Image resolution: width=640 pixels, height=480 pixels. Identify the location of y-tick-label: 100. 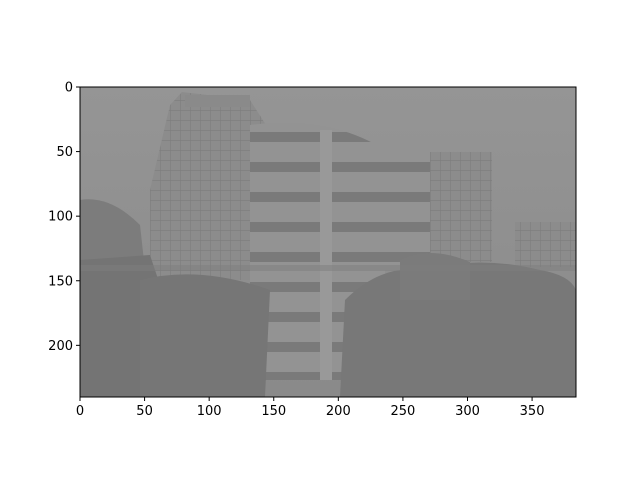
(60, 217).